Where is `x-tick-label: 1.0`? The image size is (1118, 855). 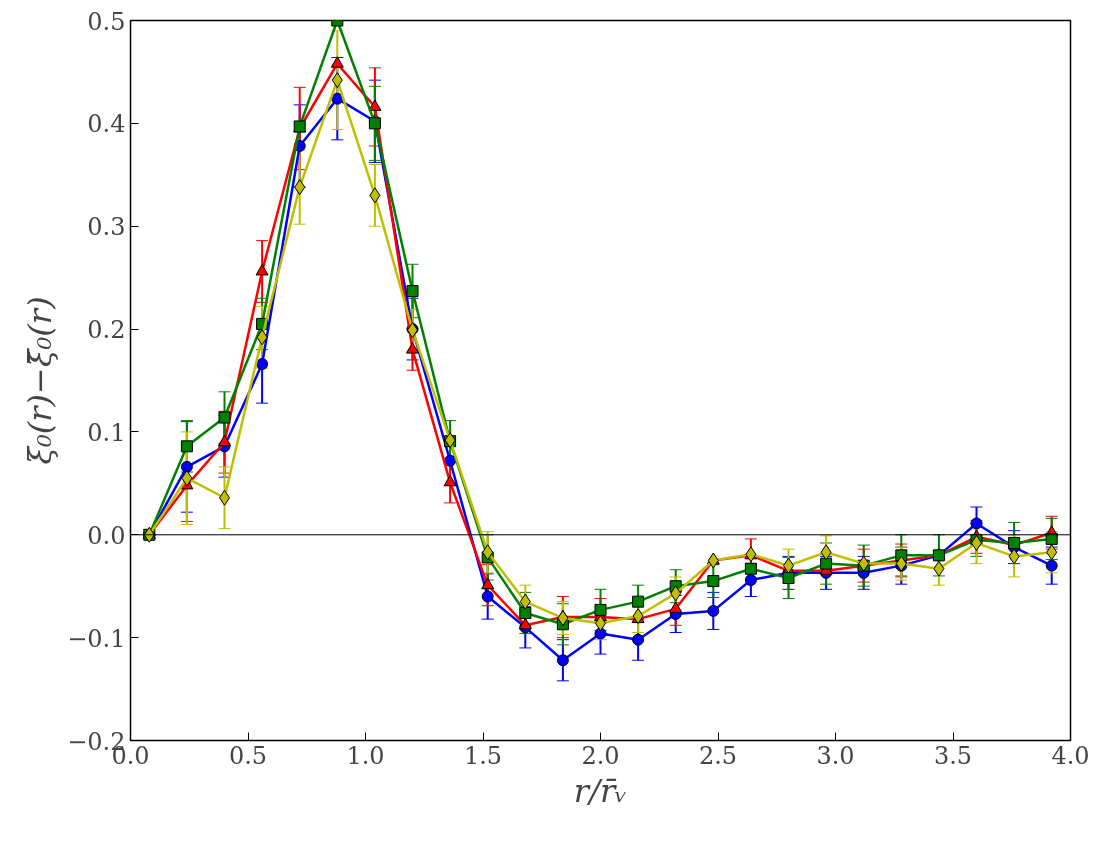
x-tick-label: 1.0 is located at coordinates (365, 755).